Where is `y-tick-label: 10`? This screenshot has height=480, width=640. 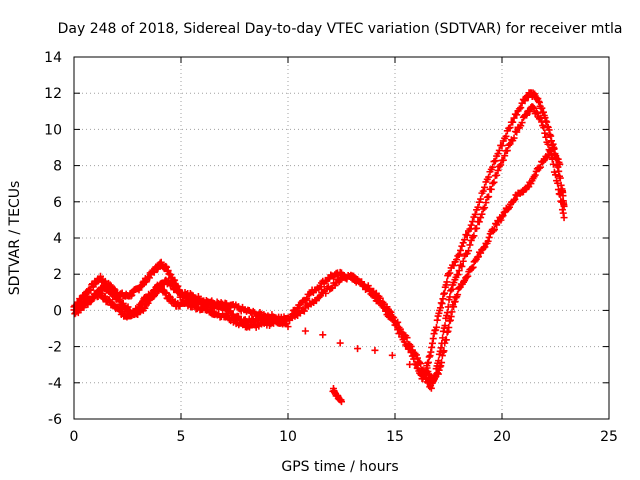 y-tick-label: 10 is located at coordinates (53, 130).